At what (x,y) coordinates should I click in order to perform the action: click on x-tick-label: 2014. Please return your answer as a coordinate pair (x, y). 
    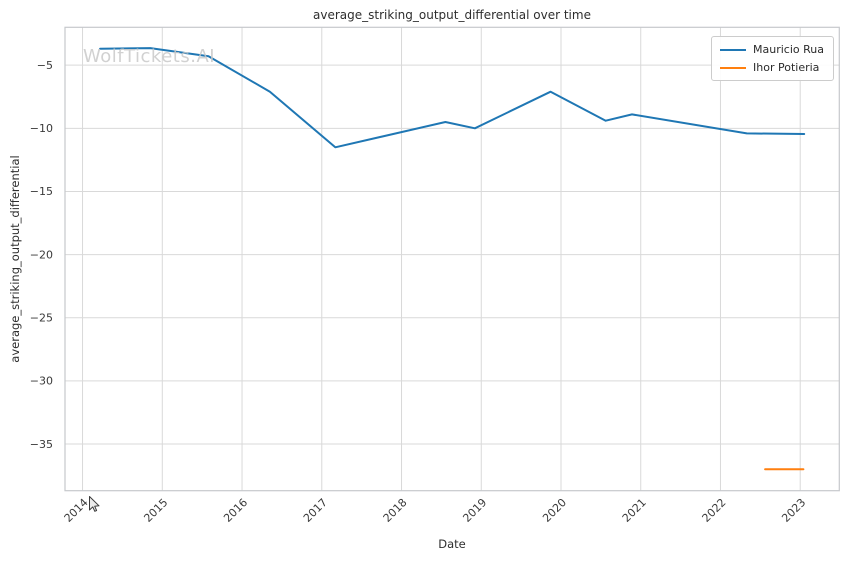
    Looking at the image, I should click on (76, 510).